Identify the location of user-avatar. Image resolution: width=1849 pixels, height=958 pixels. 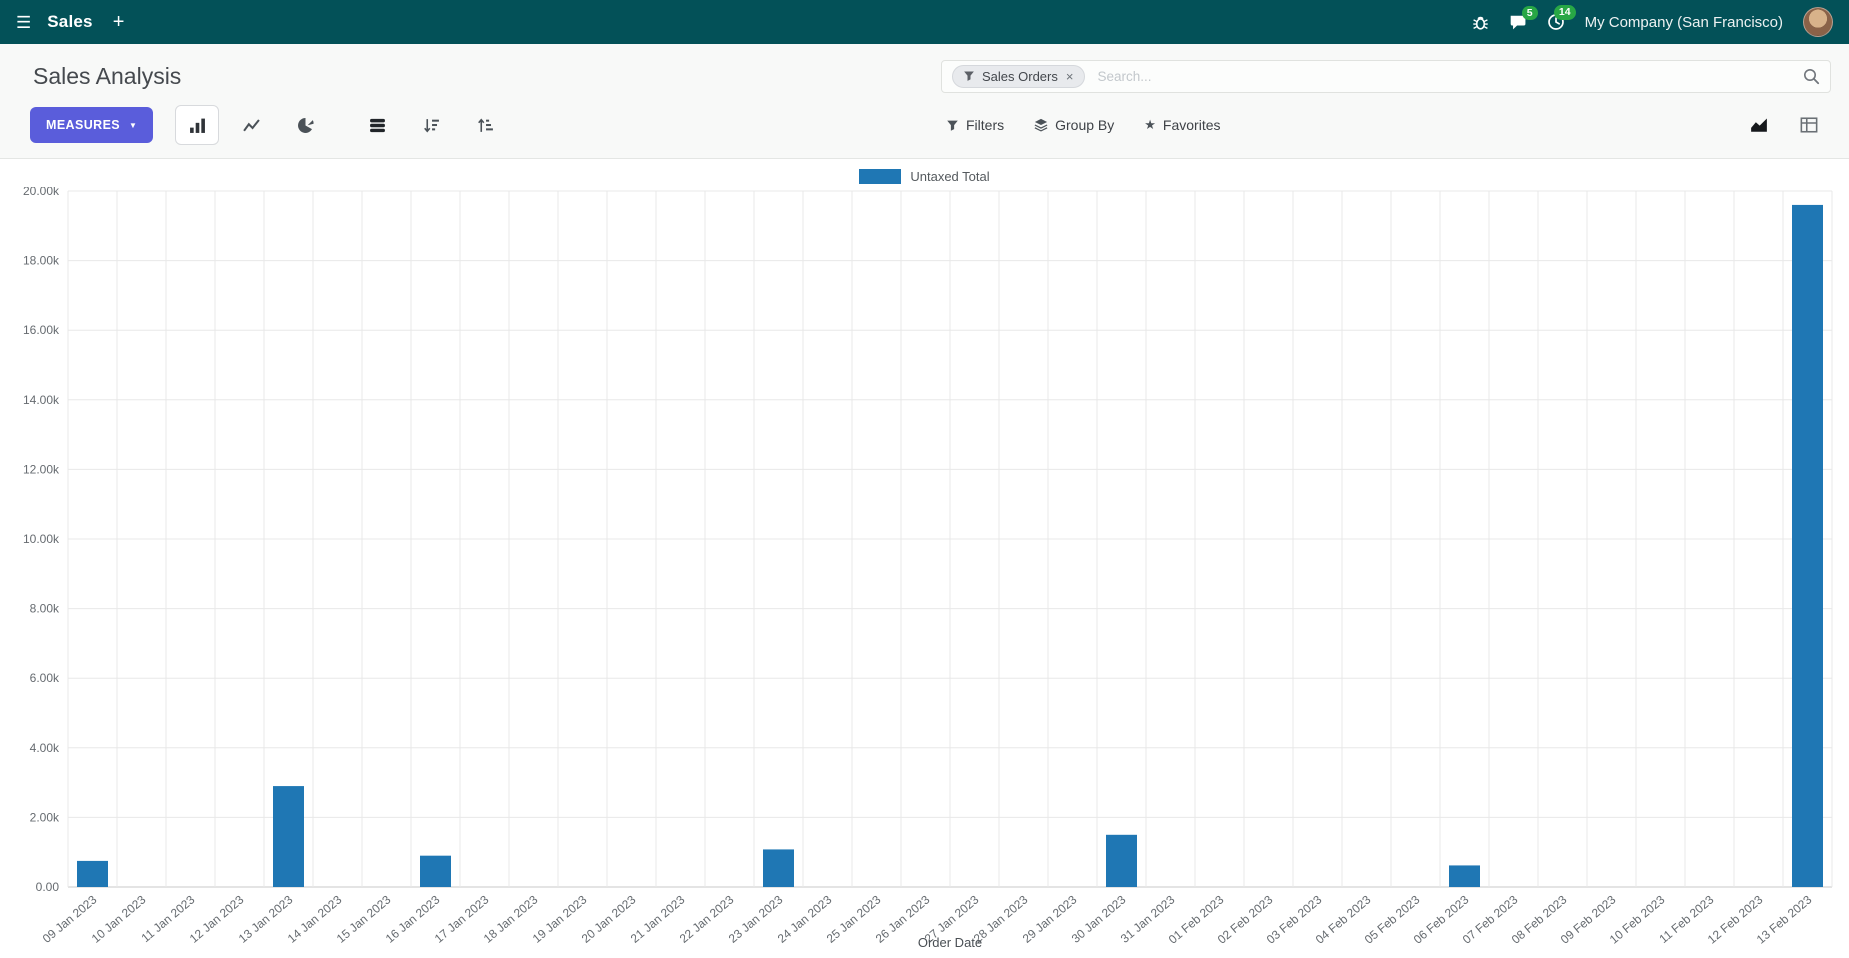
(1818, 22).